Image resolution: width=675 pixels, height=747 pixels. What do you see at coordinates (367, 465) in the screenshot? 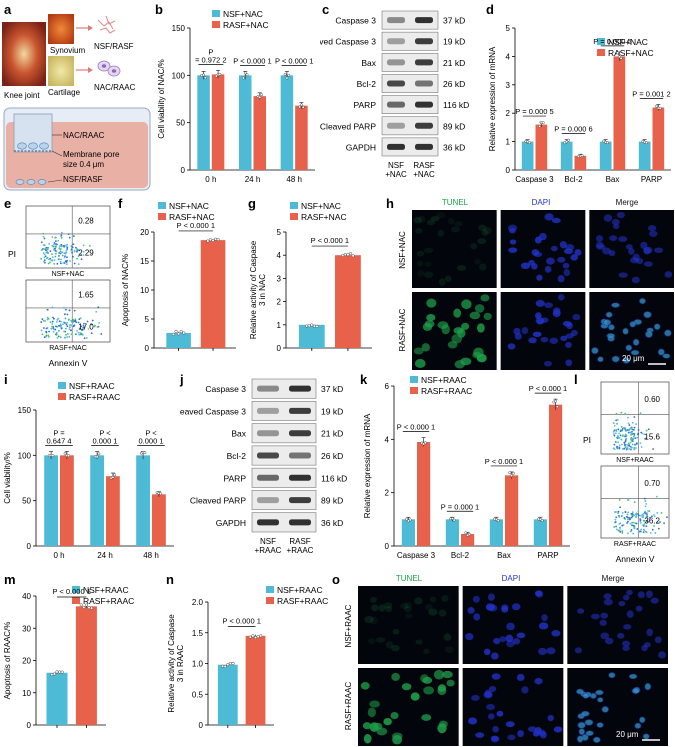
I see `y-axis-label: Relative expression of mRNA` at bounding box center [367, 465].